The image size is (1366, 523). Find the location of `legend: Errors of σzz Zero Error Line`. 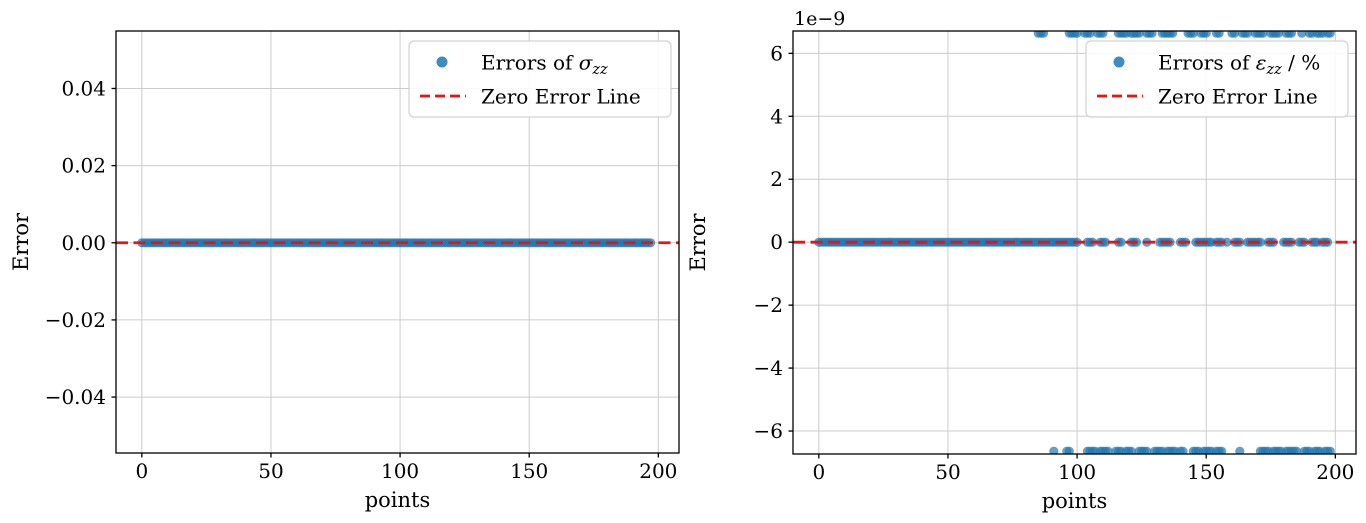

legend: Errors of σzz Zero Error Line is located at coordinates (540, 79).